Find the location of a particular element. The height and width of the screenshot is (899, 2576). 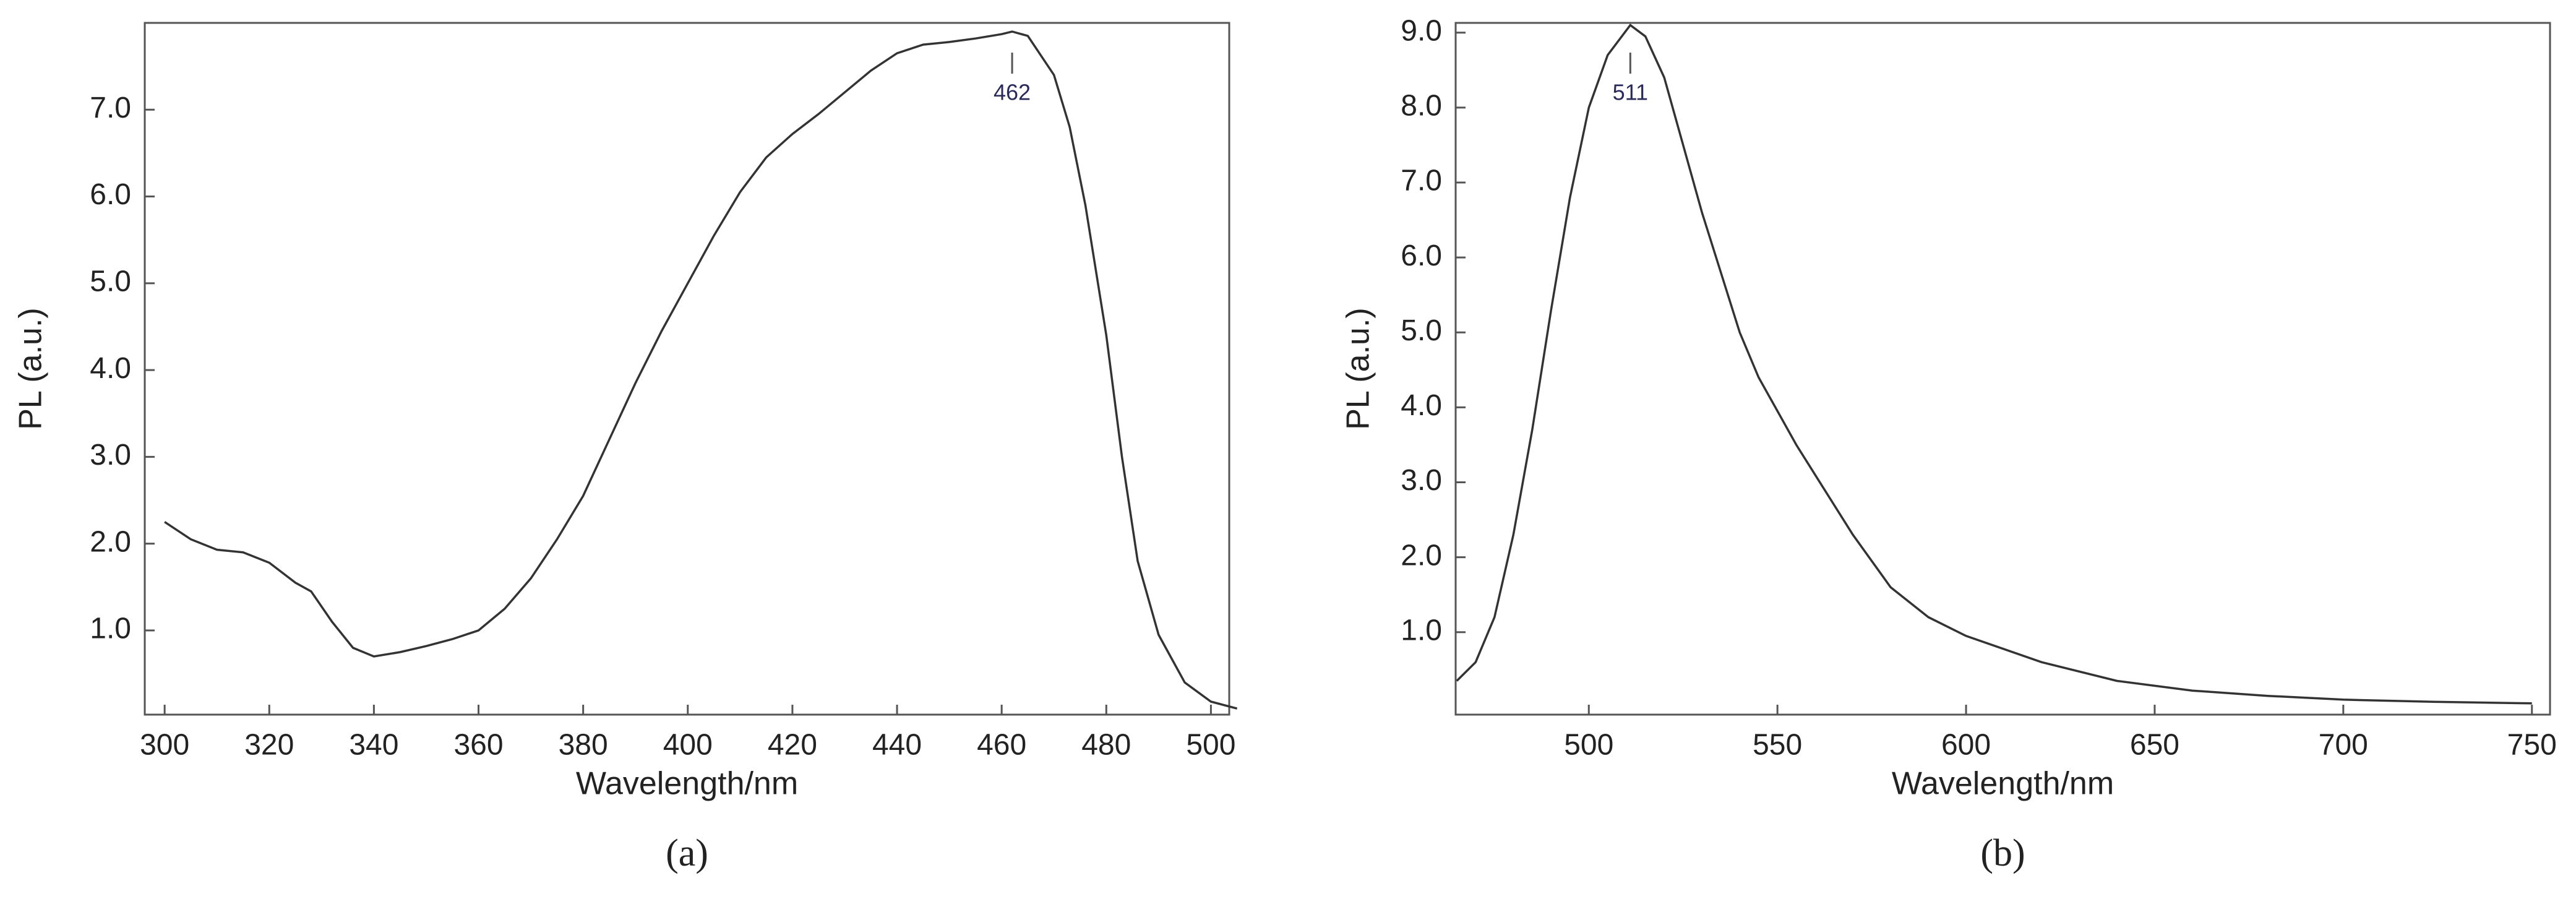

x-tick-label: 380 is located at coordinates (583, 745).